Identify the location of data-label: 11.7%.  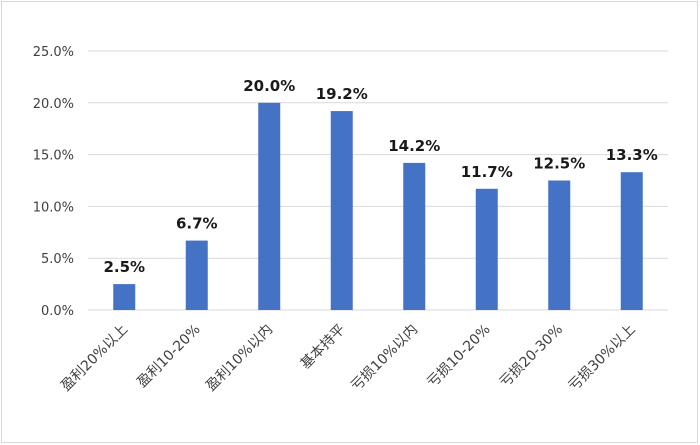
(487, 172).